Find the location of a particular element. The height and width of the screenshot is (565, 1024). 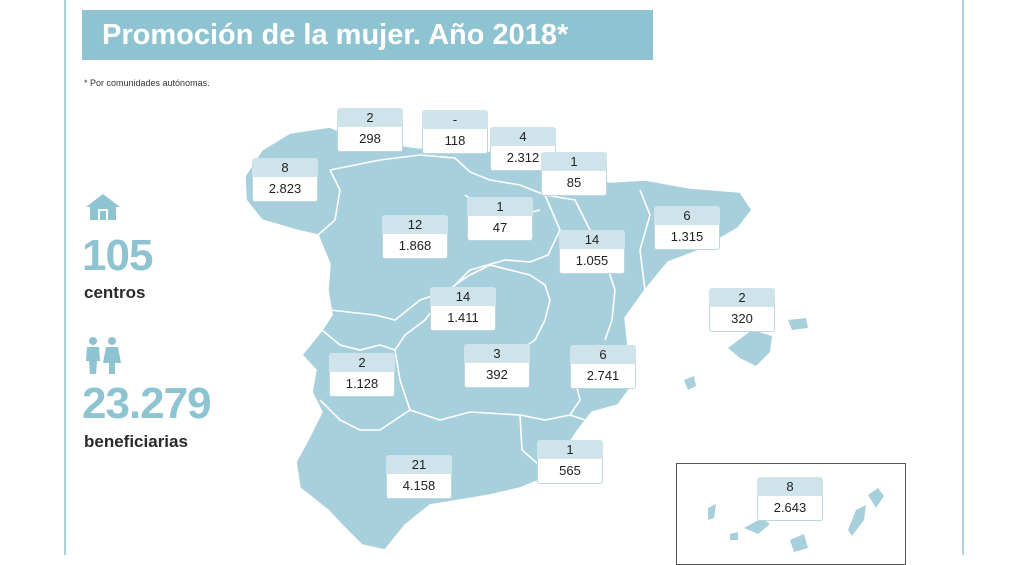

region-box-andalucia: 21 4.158 is located at coordinates (419, 478).